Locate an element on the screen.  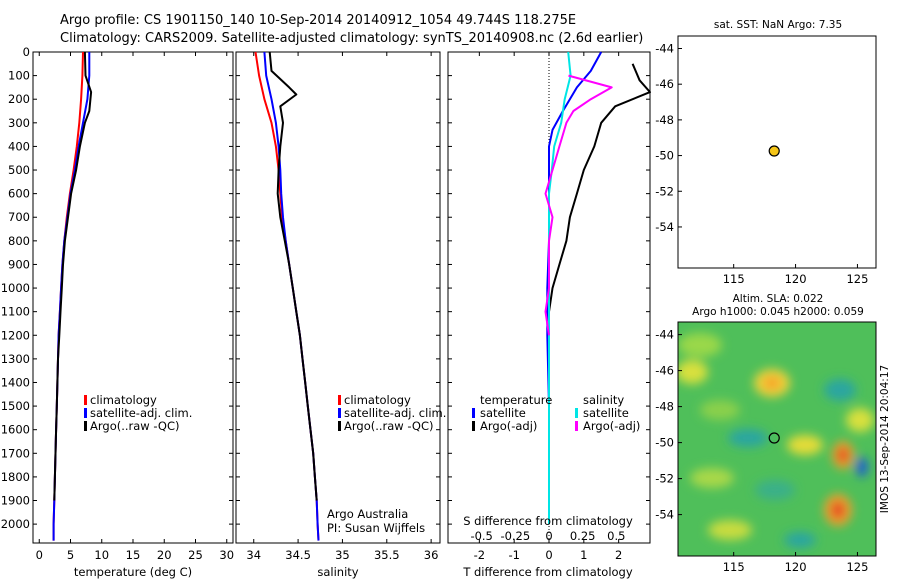
series-temperature-argo-adj- is located at coordinates (599, 211).